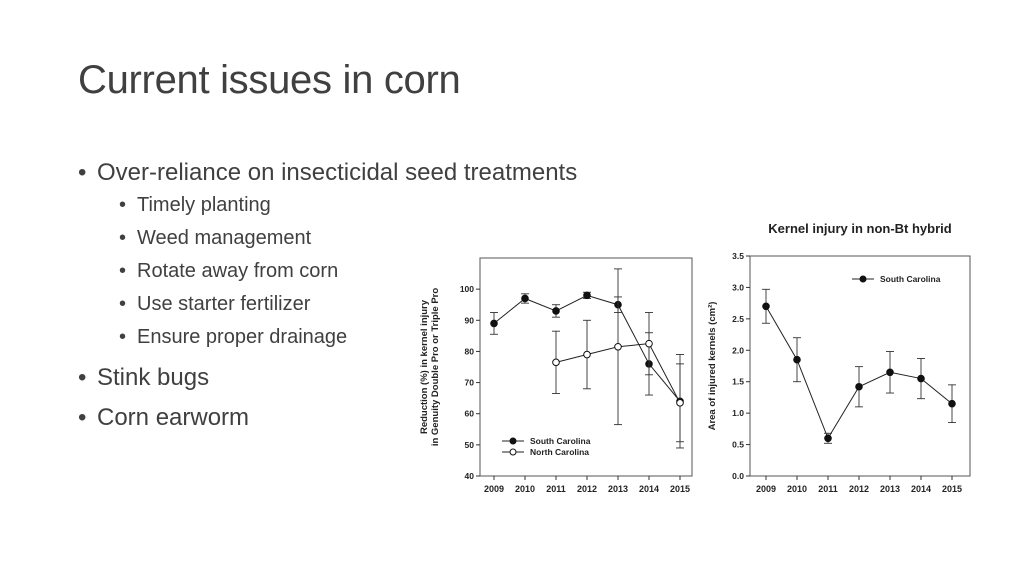 The image size is (1024, 576). Describe the element at coordinates (327, 377) in the screenshot. I see `bullet-stink-bugs: Stink bugs` at that location.